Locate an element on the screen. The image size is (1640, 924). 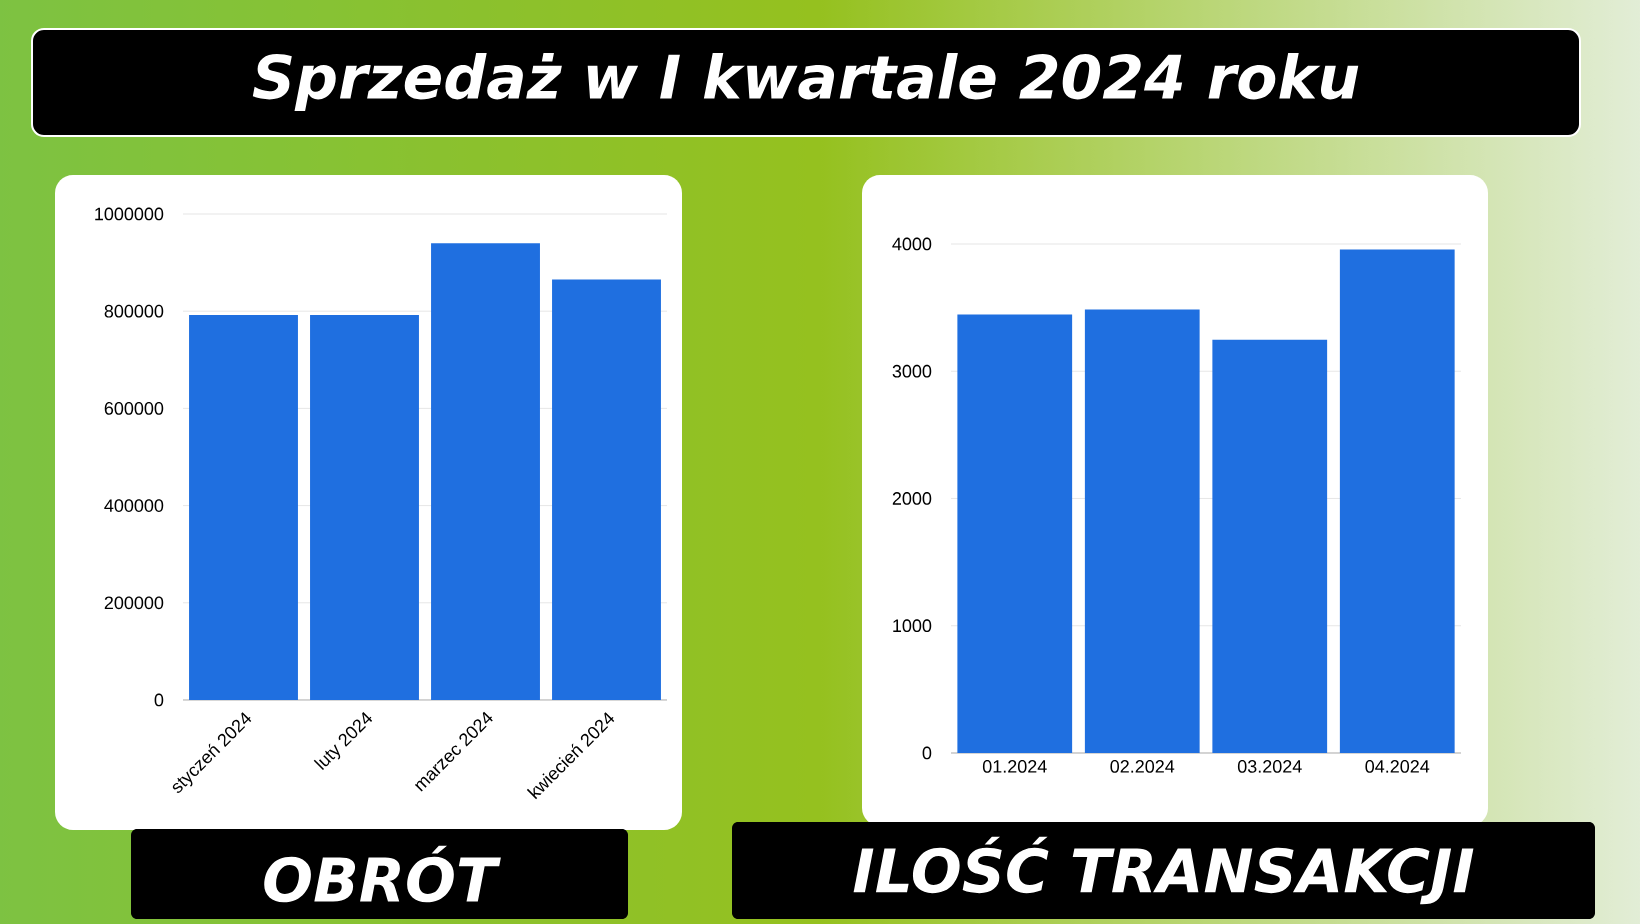
y-tick-label: 600000 is located at coordinates (134, 408).